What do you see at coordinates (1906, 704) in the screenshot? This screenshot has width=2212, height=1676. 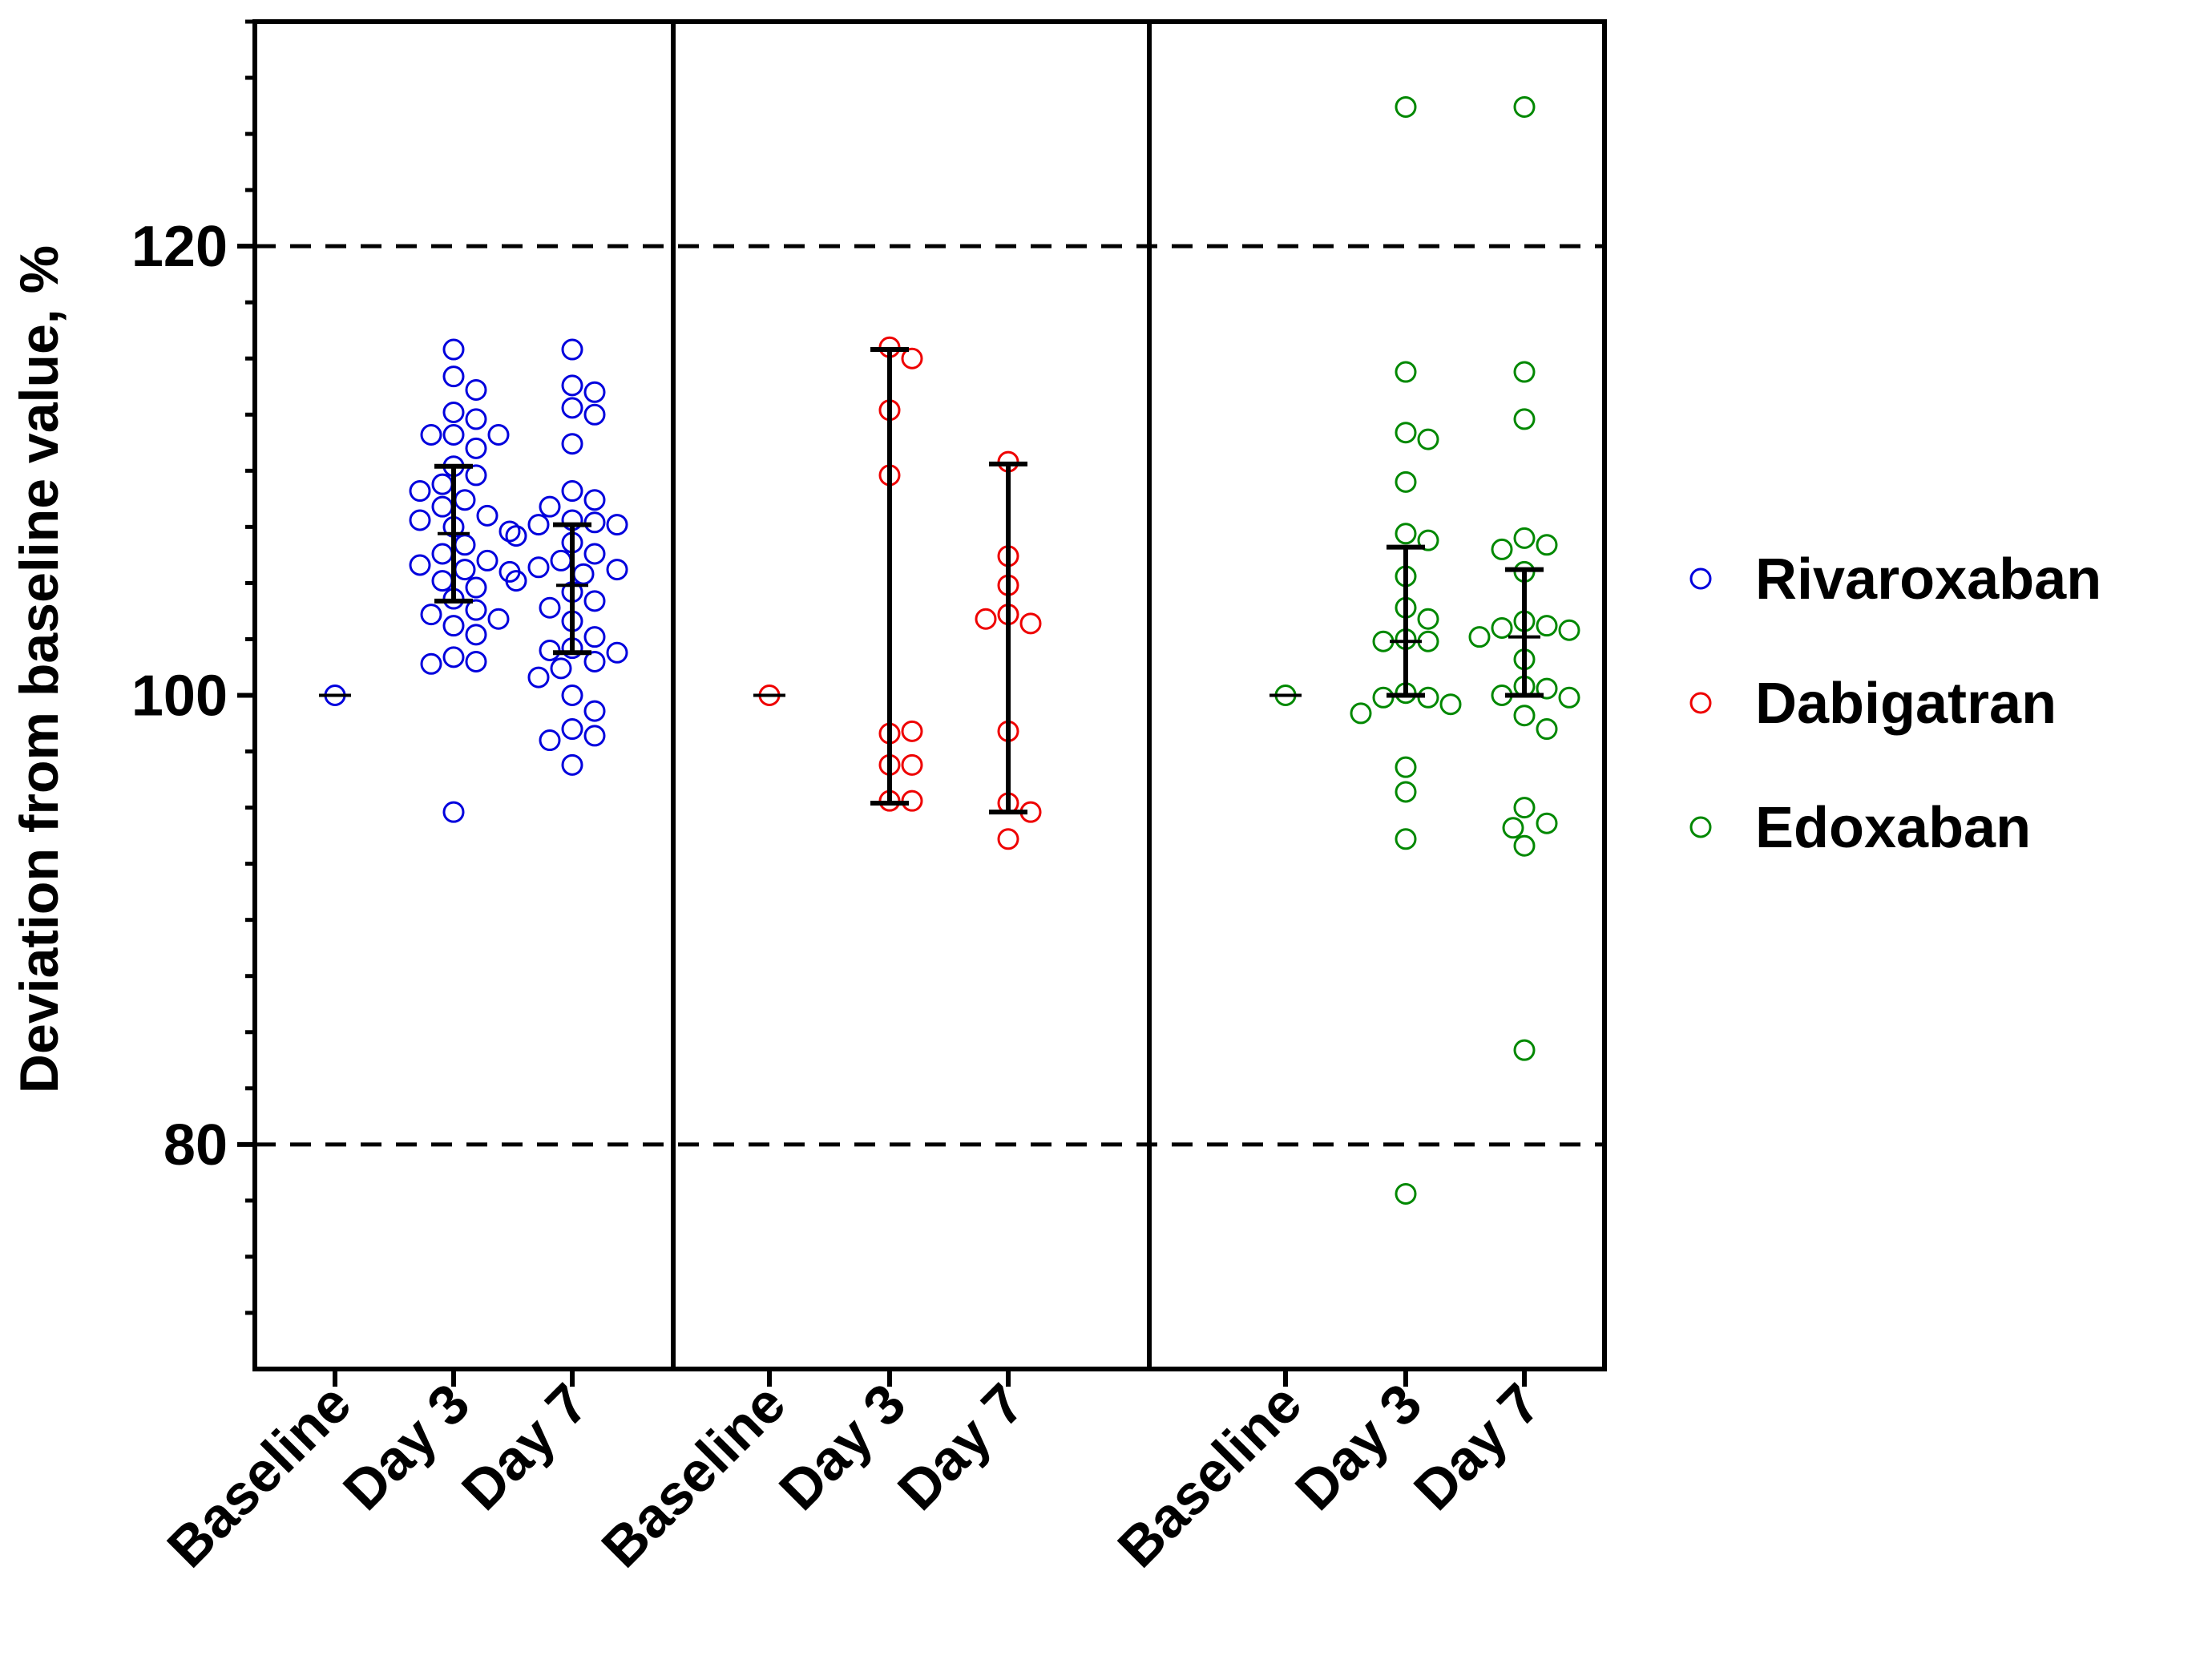 I see `legend-label: Dabigatran` at bounding box center [1906, 704].